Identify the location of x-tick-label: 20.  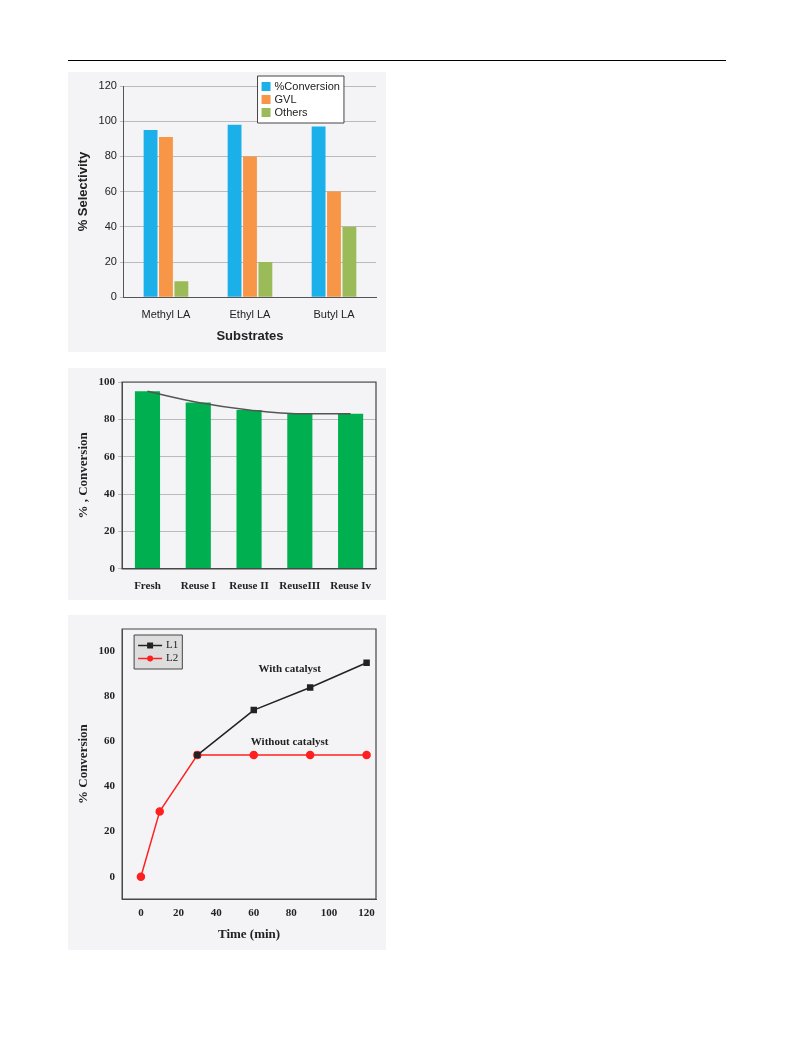
(179, 911).